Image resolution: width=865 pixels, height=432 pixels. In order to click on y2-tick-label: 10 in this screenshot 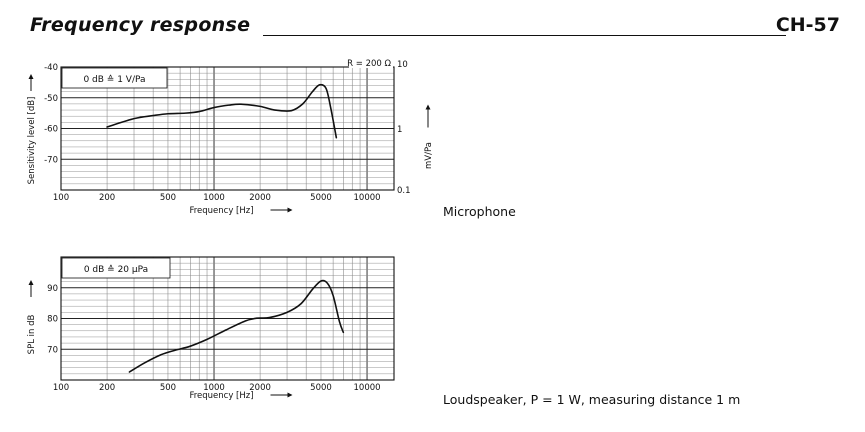, I will do `click(402, 65)`.